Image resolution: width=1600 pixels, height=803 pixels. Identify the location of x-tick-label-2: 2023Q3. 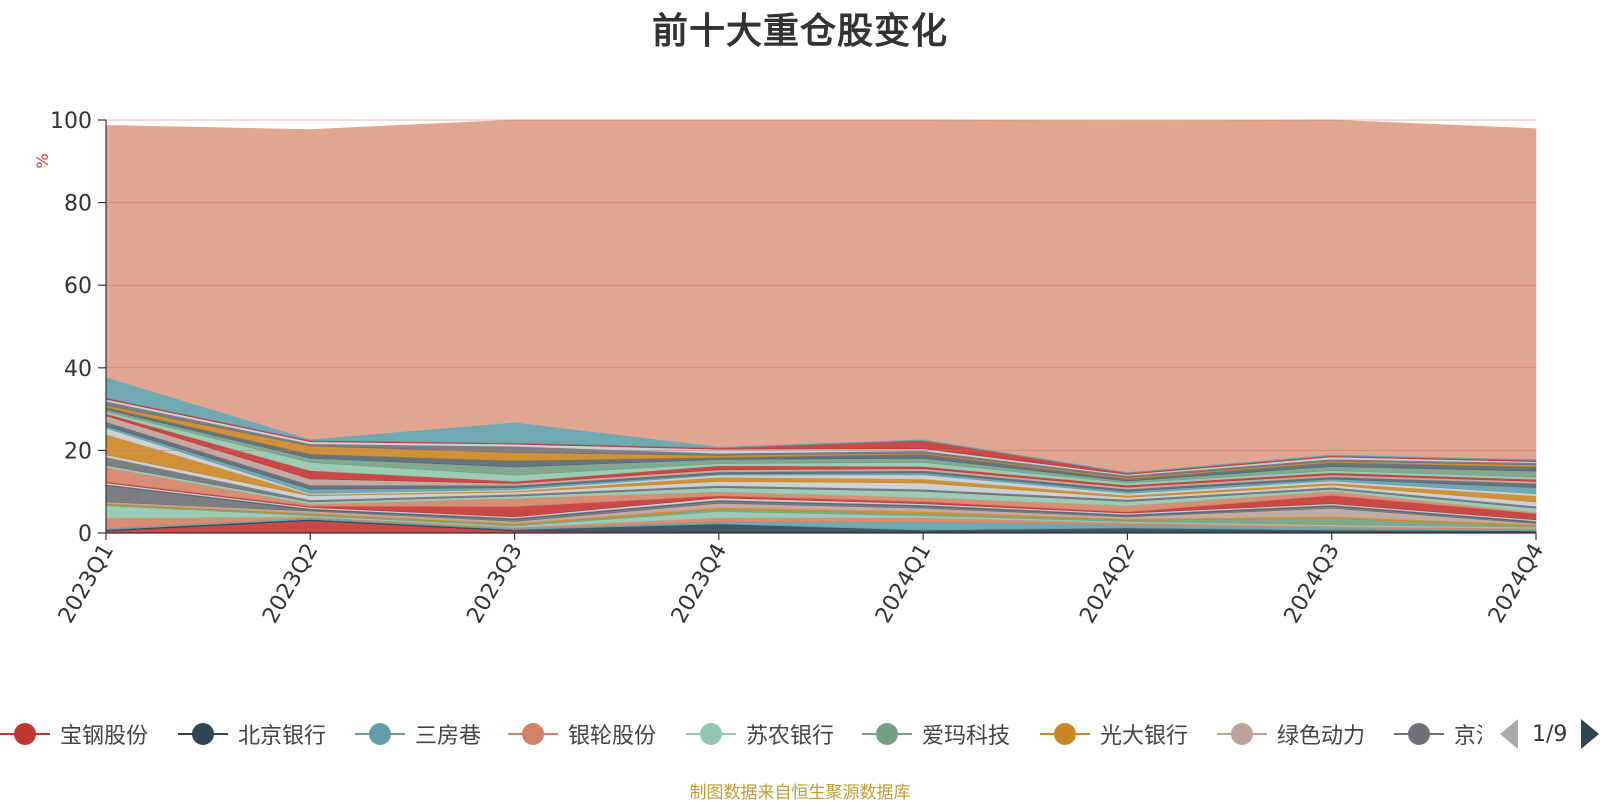
(494, 584).